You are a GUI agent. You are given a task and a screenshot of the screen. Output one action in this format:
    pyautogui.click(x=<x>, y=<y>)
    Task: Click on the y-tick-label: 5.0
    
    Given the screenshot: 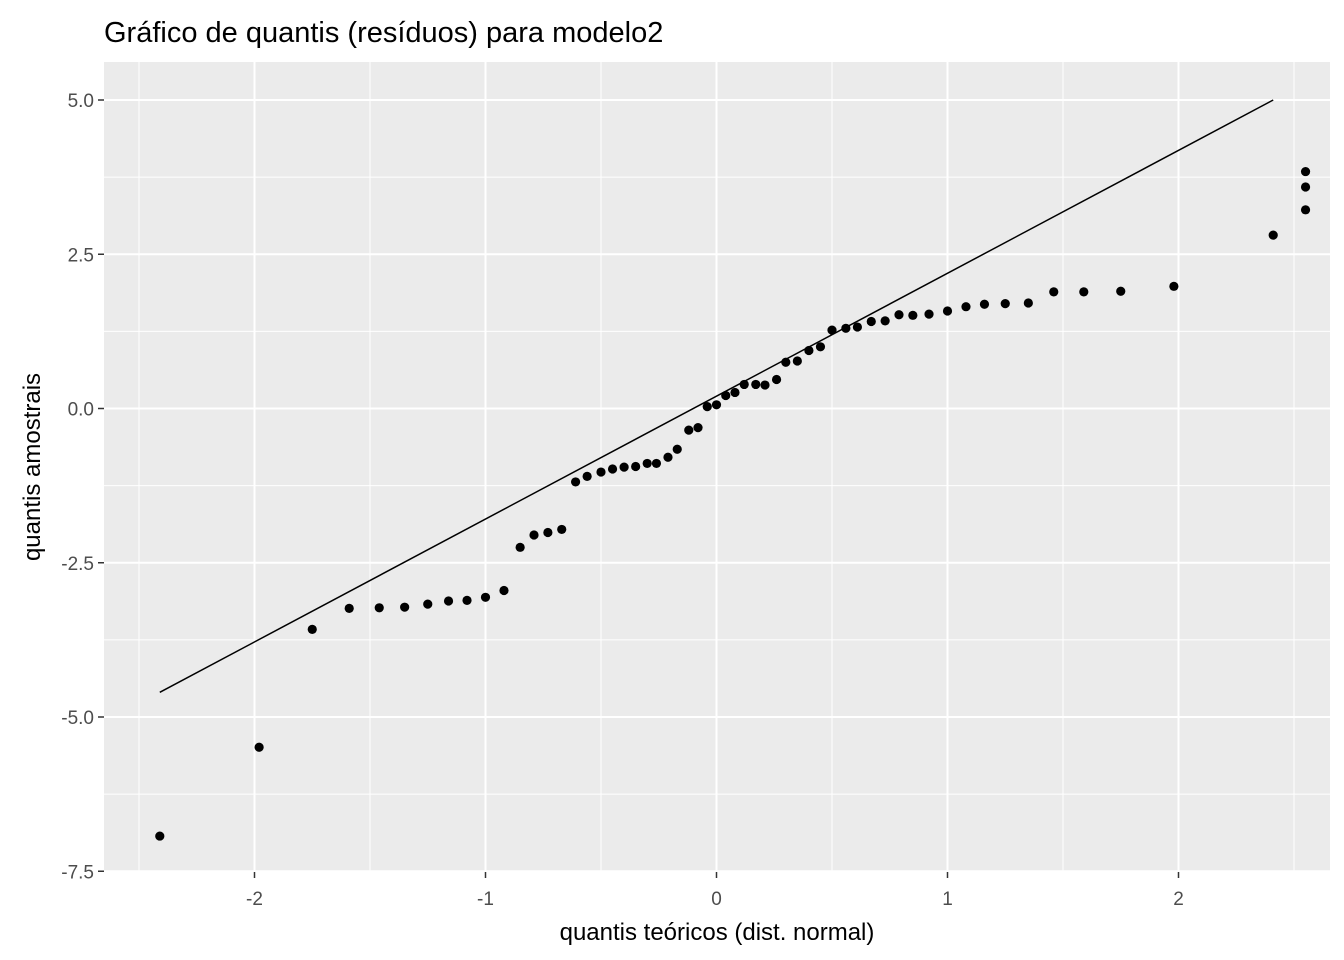 What is the action you would take?
    pyautogui.click(x=81, y=101)
    